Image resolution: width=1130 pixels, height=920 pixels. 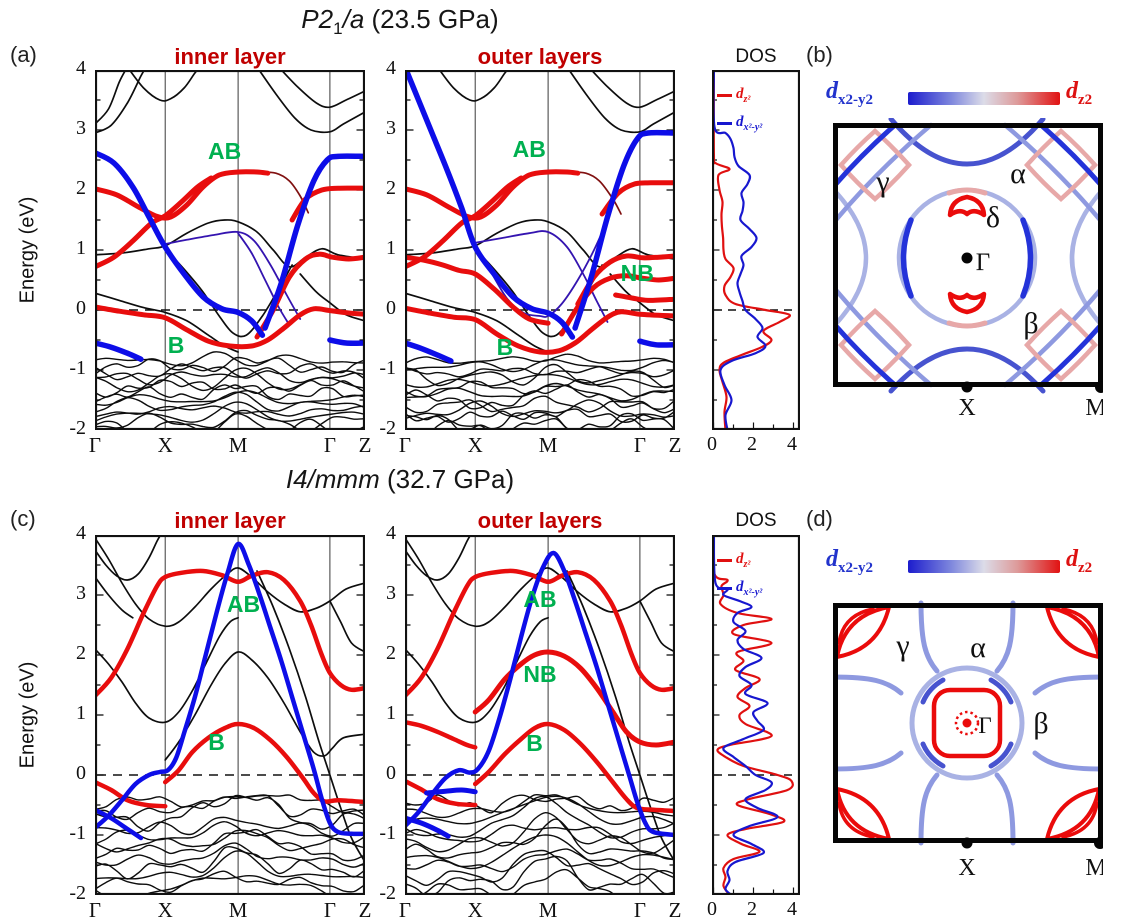 I want to click on fs-gamma-square, so click(x=967, y=723).